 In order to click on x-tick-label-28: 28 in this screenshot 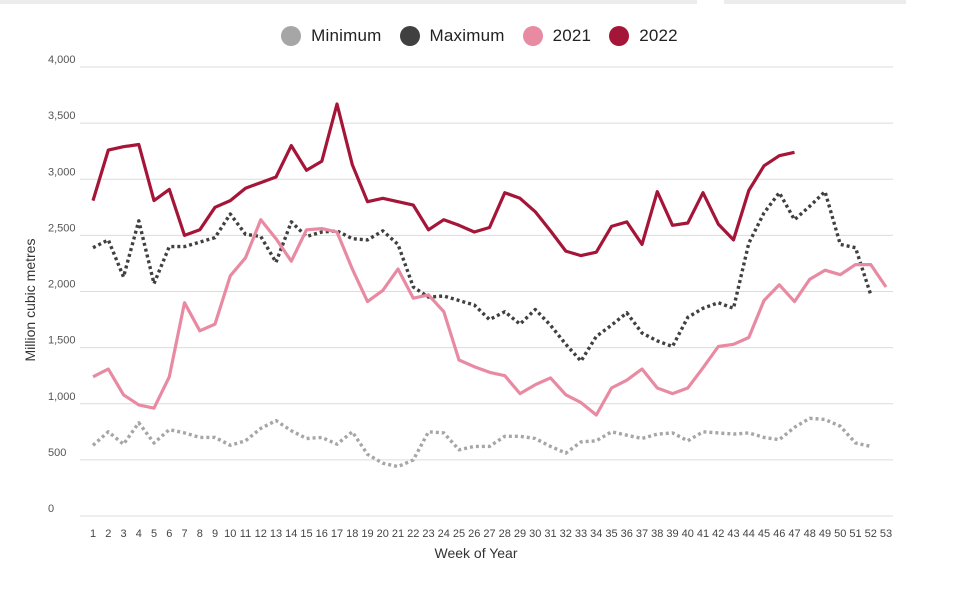, I will do `click(505, 534)`.